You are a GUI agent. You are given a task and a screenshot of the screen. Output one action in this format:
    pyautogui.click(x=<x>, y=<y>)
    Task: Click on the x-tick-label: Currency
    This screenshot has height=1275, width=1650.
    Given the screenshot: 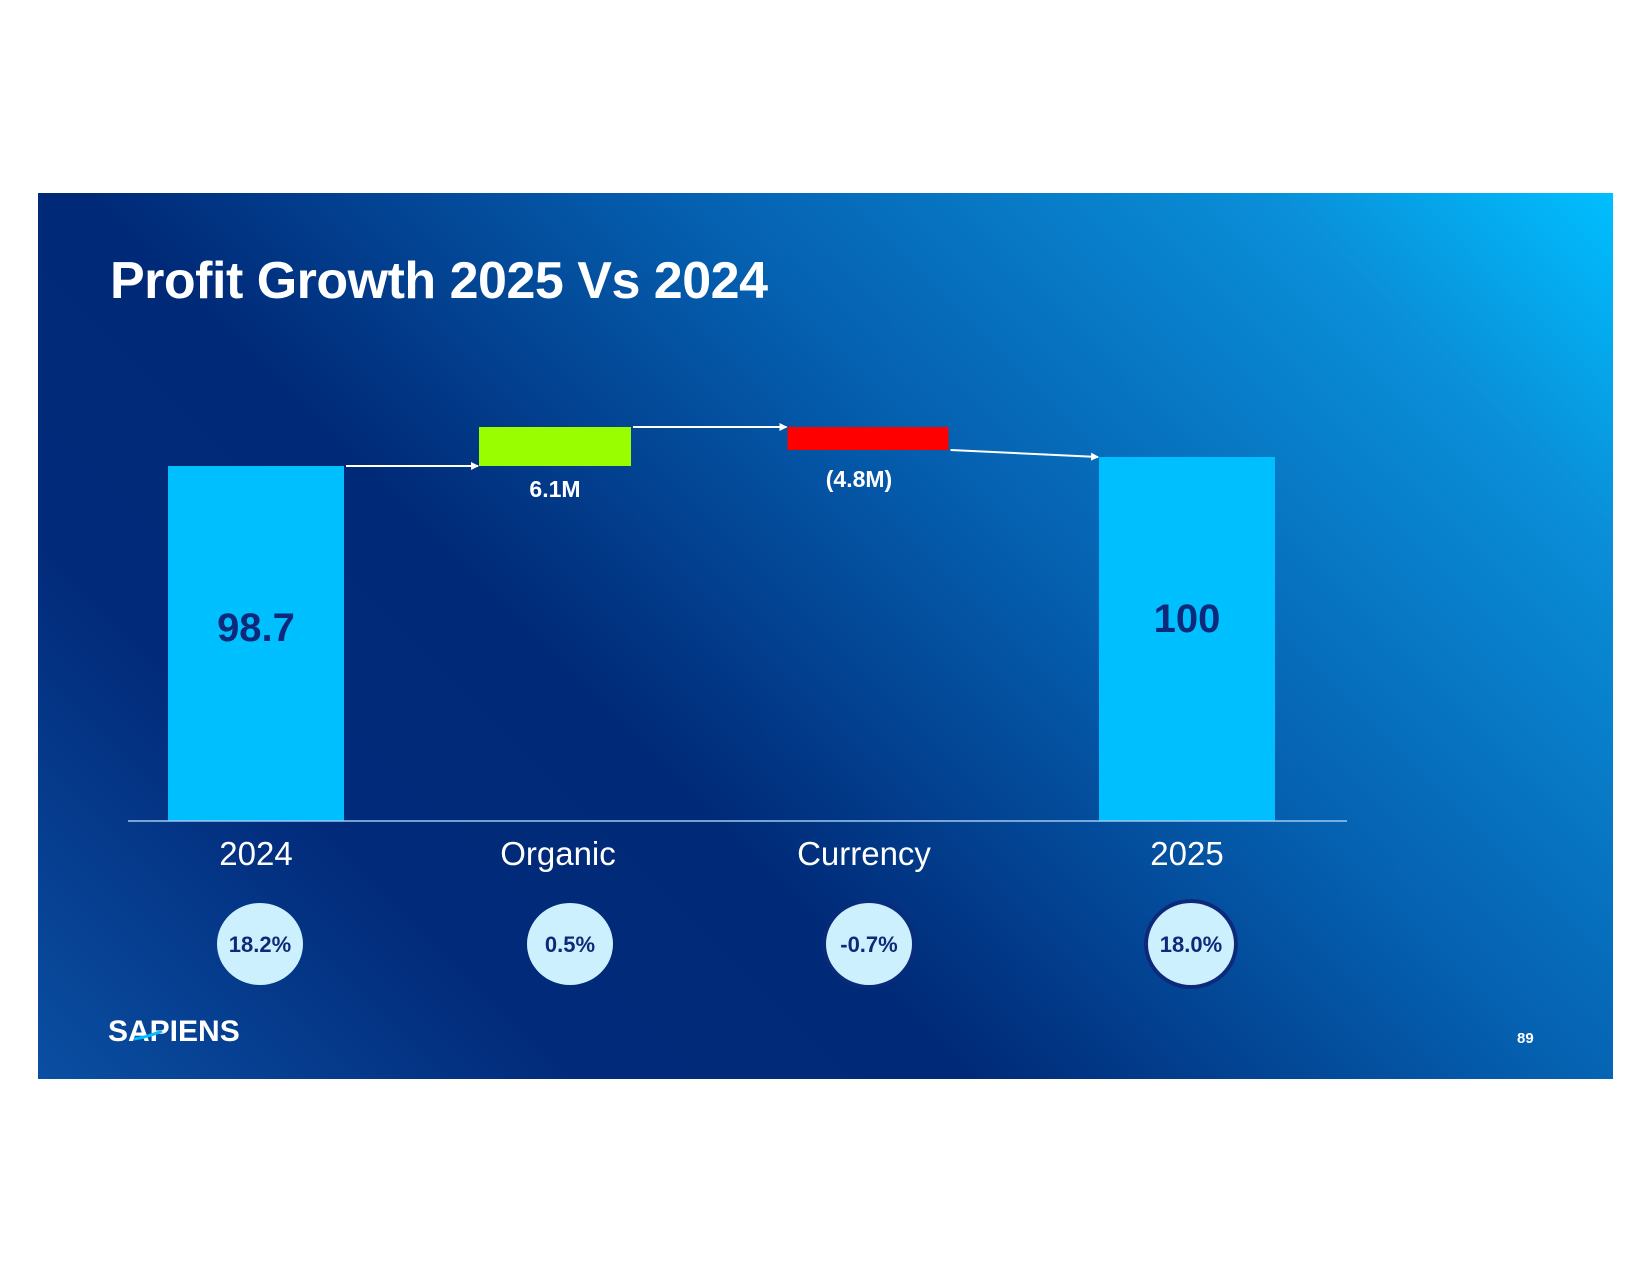 What is the action you would take?
    pyautogui.click(x=864, y=853)
    